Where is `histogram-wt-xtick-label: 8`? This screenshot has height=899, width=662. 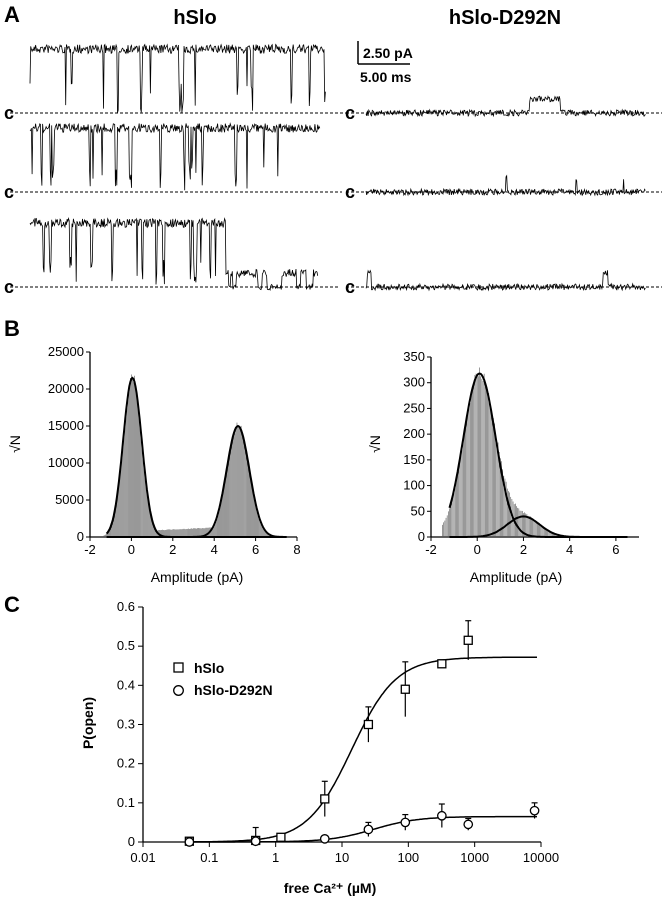
histogram-wt-xtick-label: 8 is located at coordinates (296, 549).